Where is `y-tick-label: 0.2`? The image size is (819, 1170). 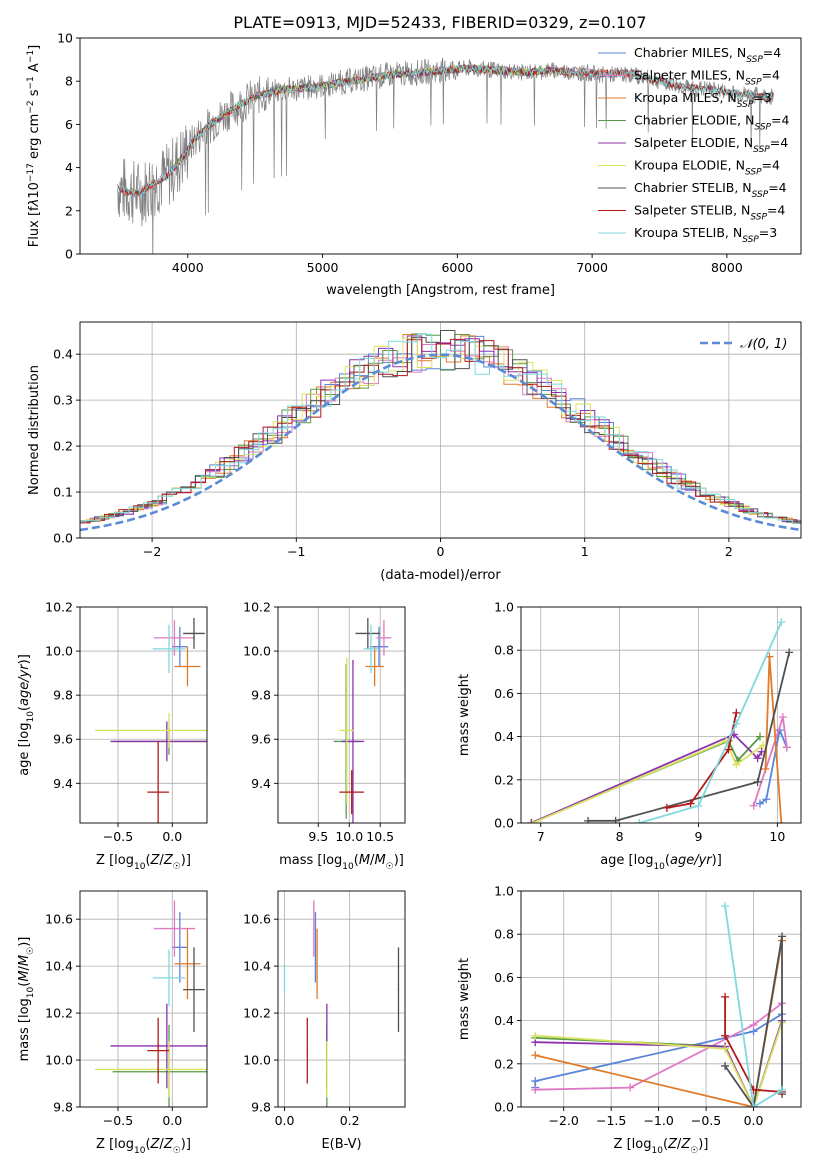
y-tick-label: 0.2 is located at coordinates (63, 446).